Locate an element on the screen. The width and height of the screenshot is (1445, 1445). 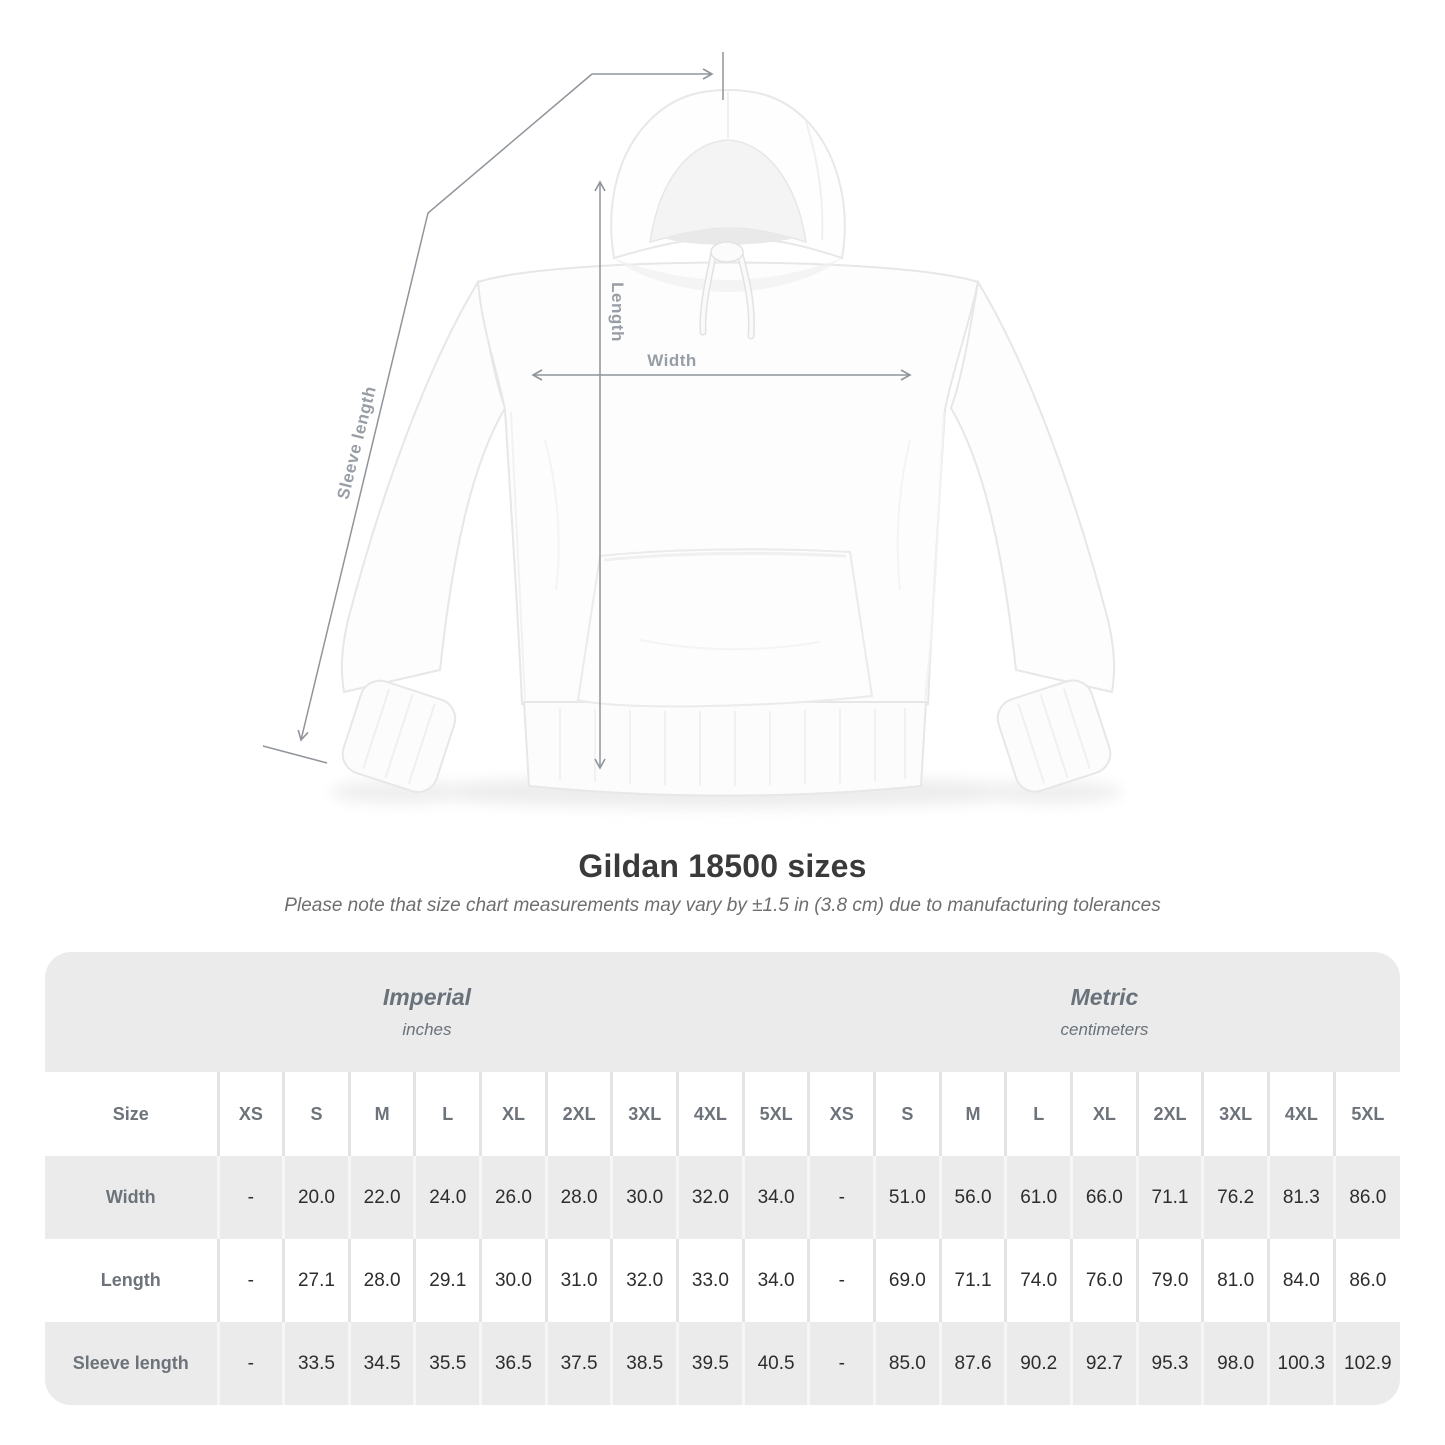
value-cell: 81.0 is located at coordinates (1235, 1280).